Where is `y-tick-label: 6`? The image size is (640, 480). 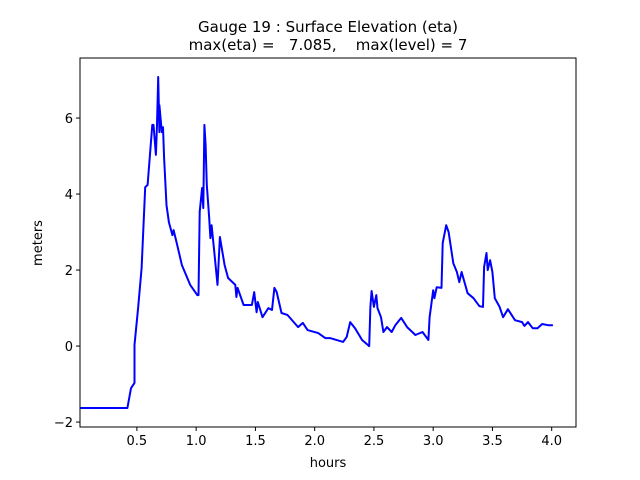
y-tick-label: 6 is located at coordinates (69, 119).